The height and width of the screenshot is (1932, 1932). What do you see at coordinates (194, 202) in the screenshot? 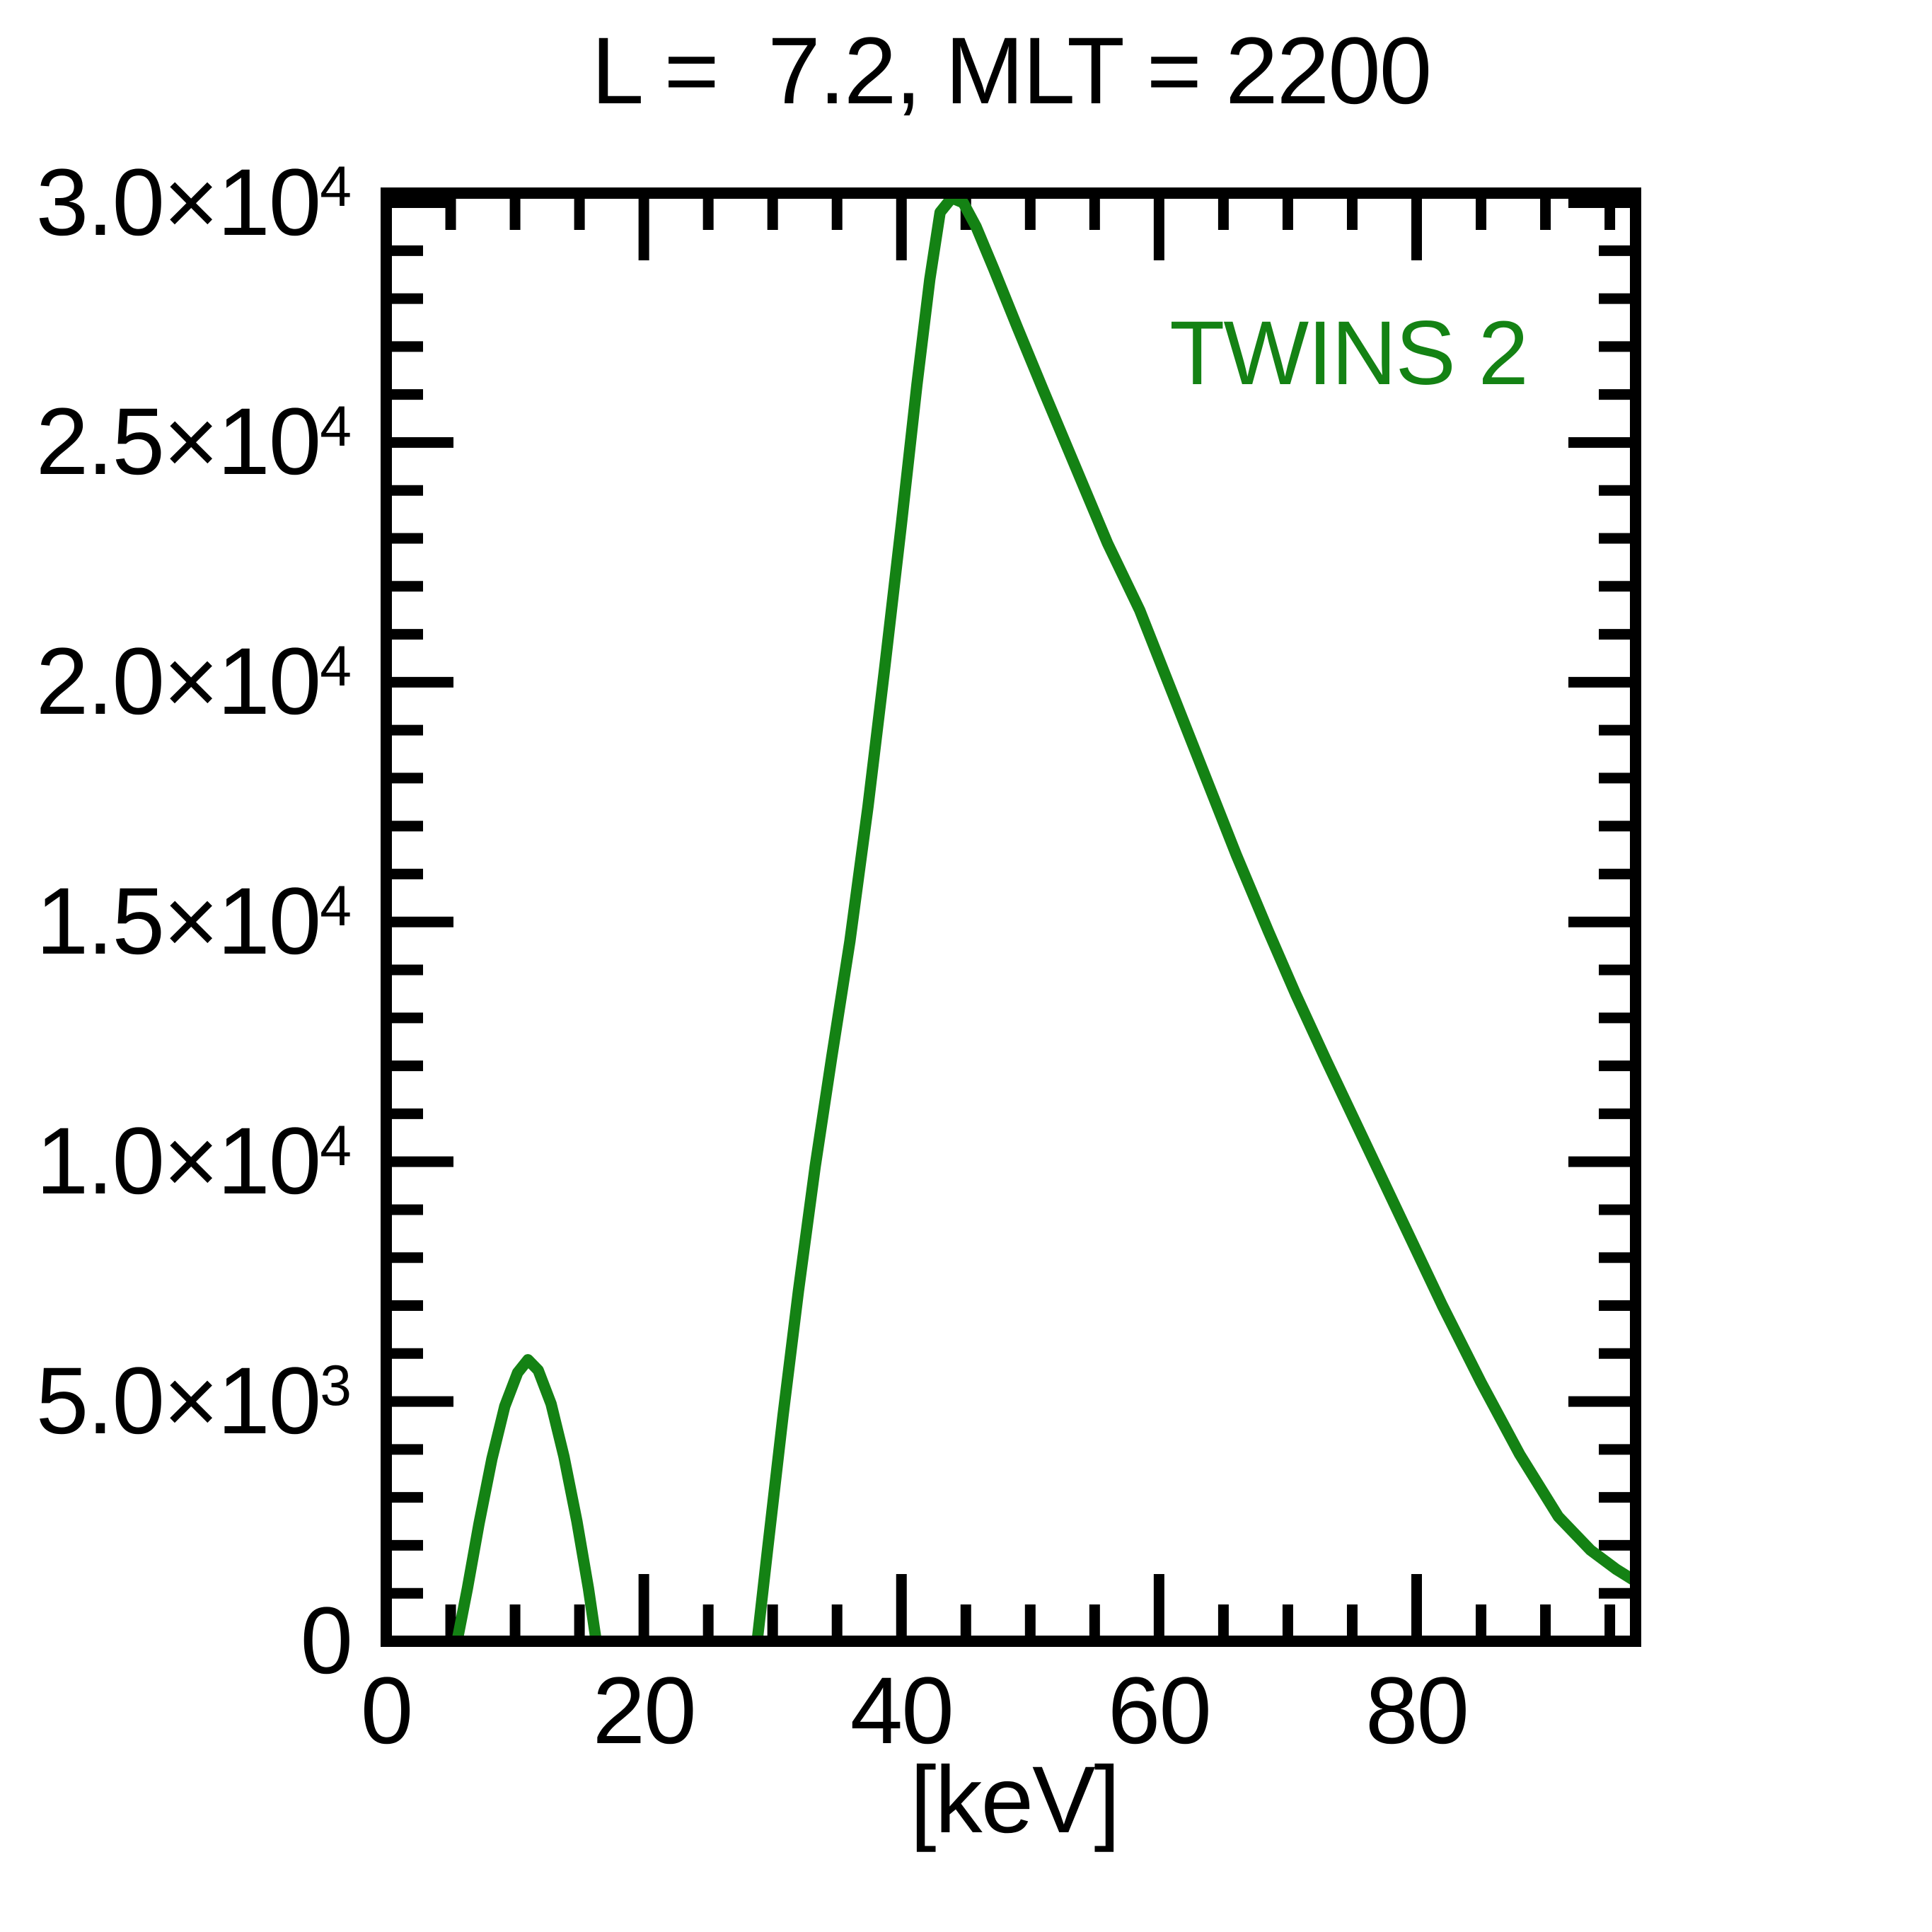
I see `y-tick-label: 3.0×104` at bounding box center [194, 202].